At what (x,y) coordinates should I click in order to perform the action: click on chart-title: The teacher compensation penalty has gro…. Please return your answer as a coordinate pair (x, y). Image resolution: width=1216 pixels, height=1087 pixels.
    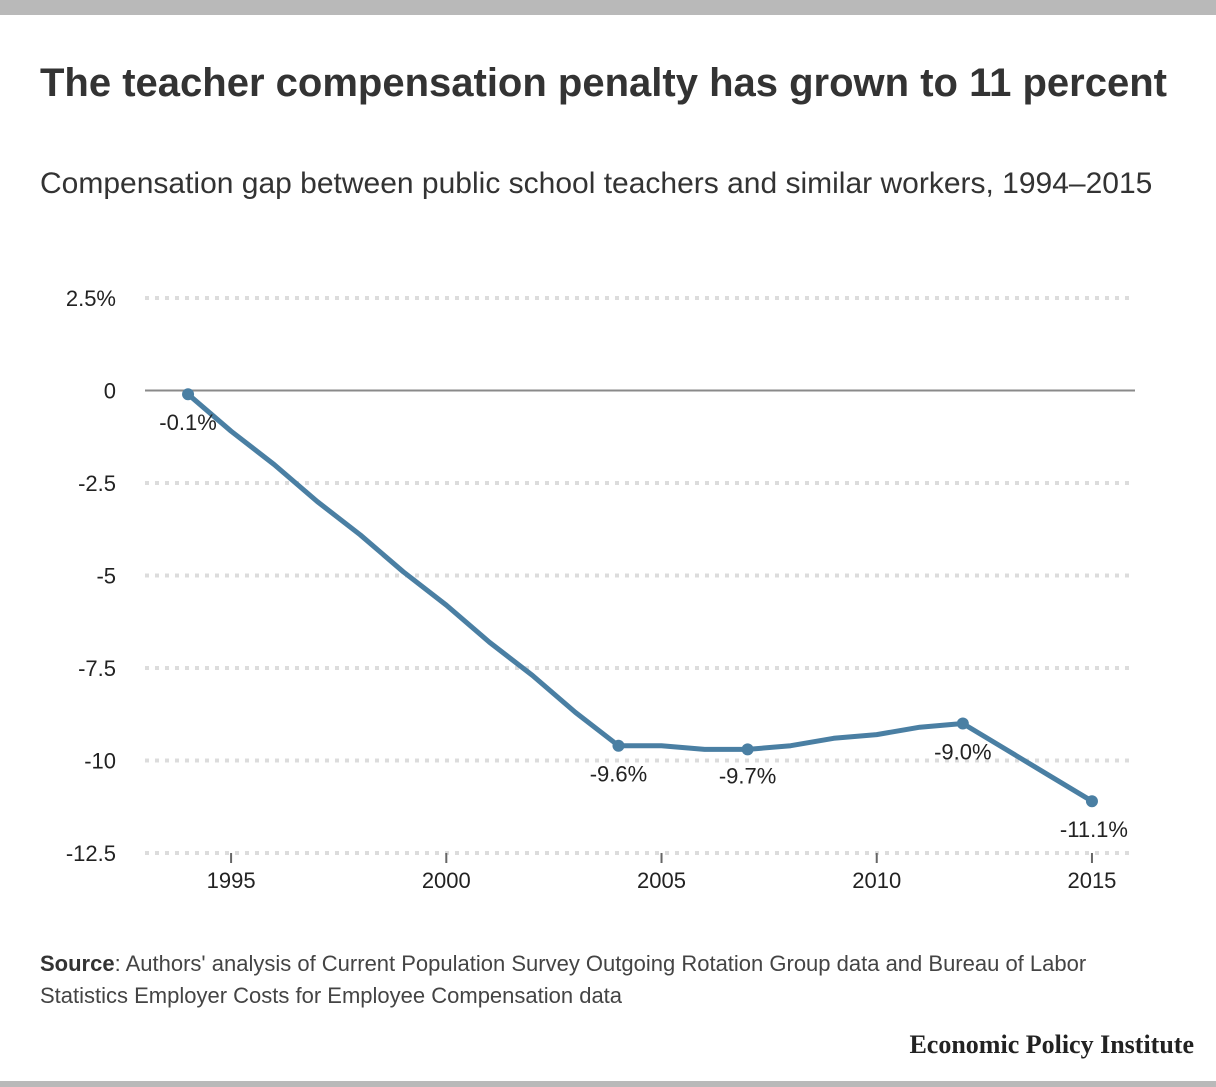
    Looking at the image, I should click on (603, 83).